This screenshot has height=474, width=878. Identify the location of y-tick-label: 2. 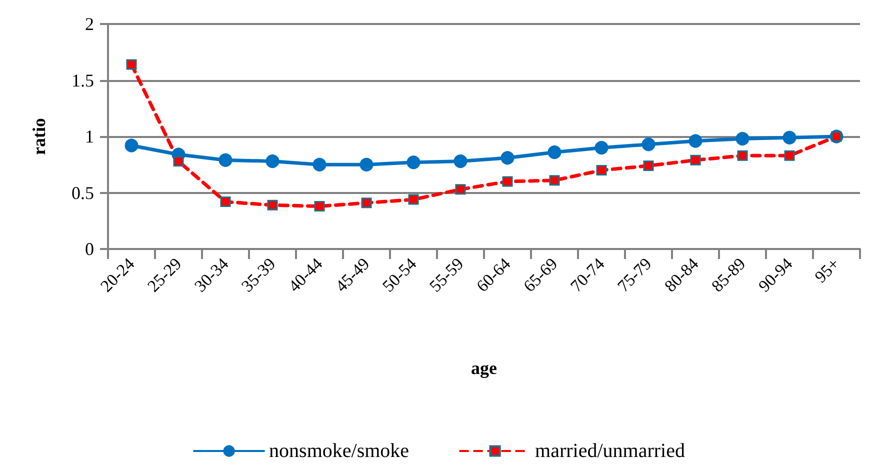
(89, 24).